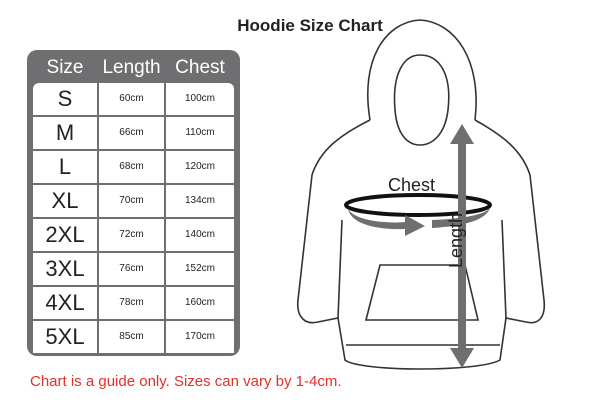 Image resolution: width=600 pixels, height=411 pixels. I want to click on header-size: Size, so click(65, 67).